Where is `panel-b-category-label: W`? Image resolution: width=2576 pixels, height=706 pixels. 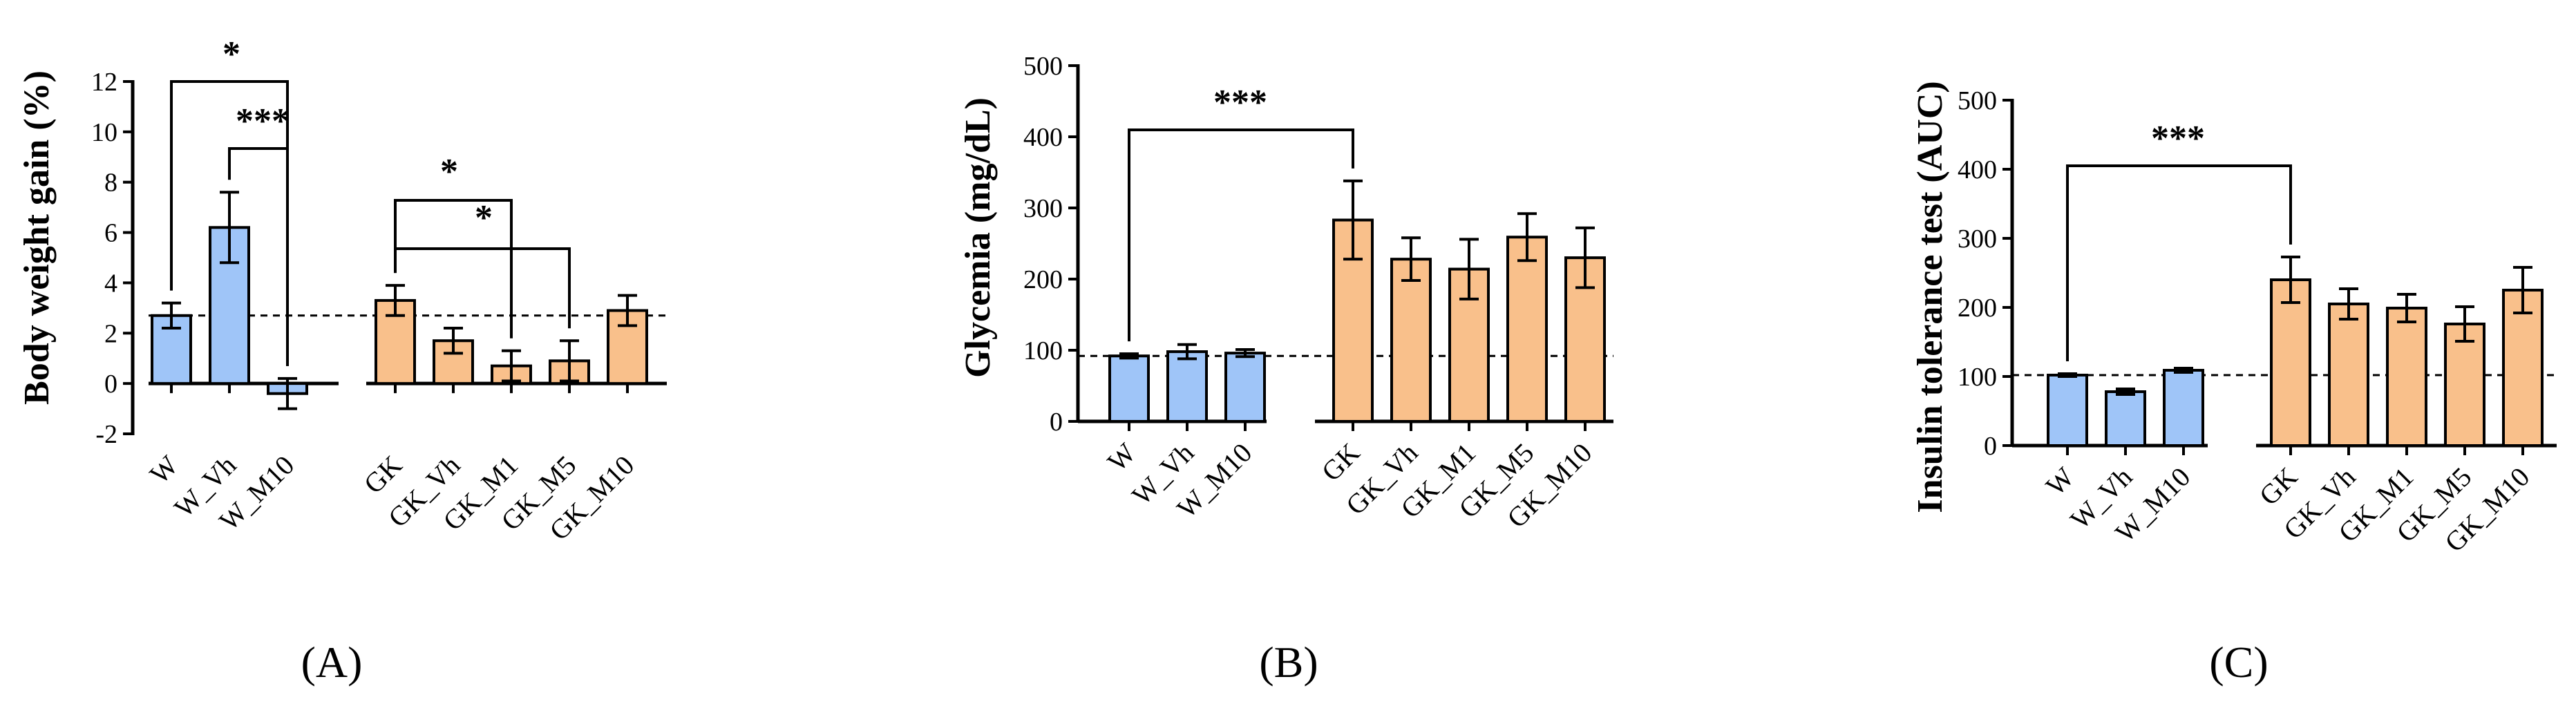
panel-b-category-label: W is located at coordinates (1121, 457).